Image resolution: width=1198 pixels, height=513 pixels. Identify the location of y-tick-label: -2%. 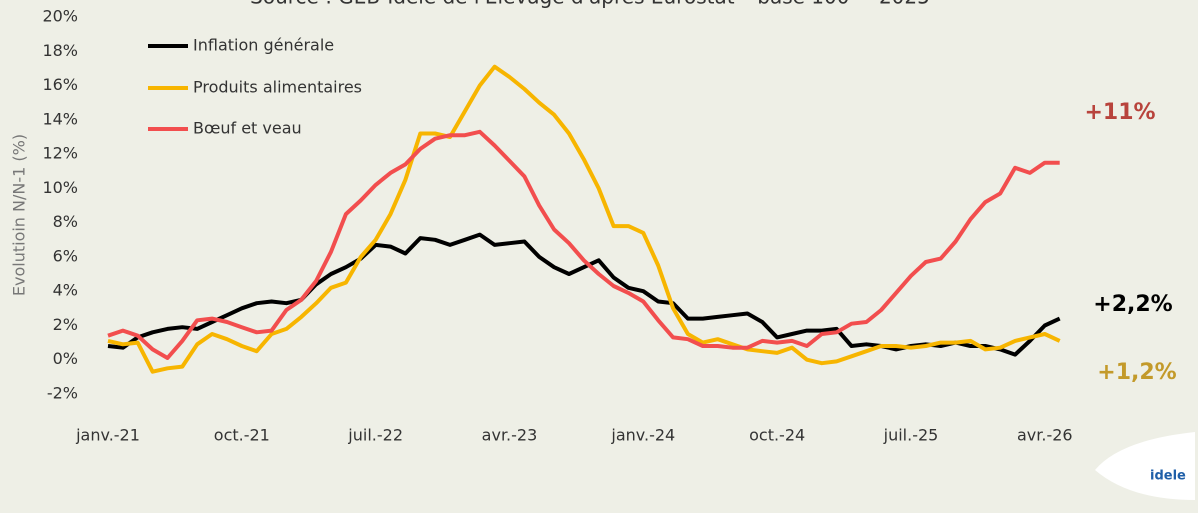
(62, 393).